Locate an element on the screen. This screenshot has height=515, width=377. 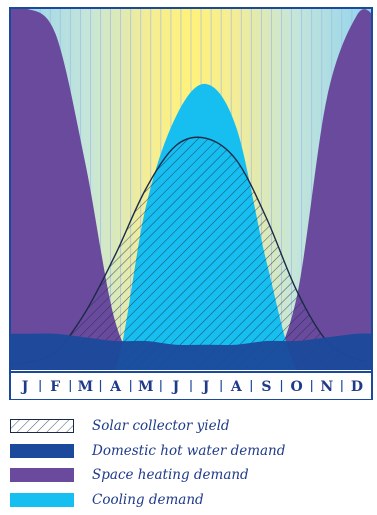
legend-item-heating: Space heating demand is located at coordinates (190, 477).